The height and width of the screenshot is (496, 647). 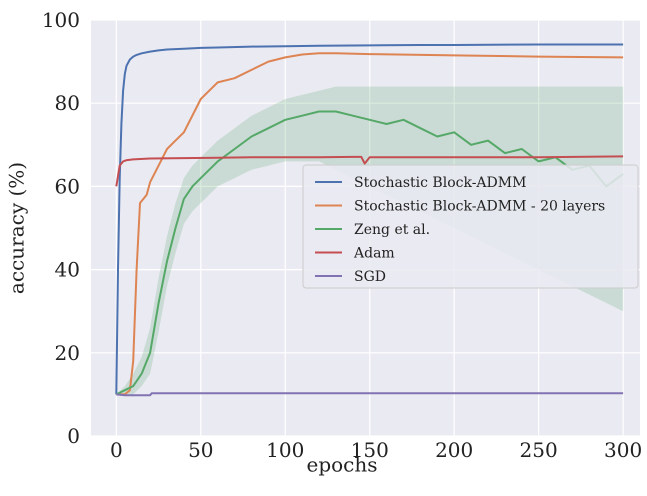 What do you see at coordinates (116, 450) in the screenshot?
I see `x-tick-label: 0` at bounding box center [116, 450].